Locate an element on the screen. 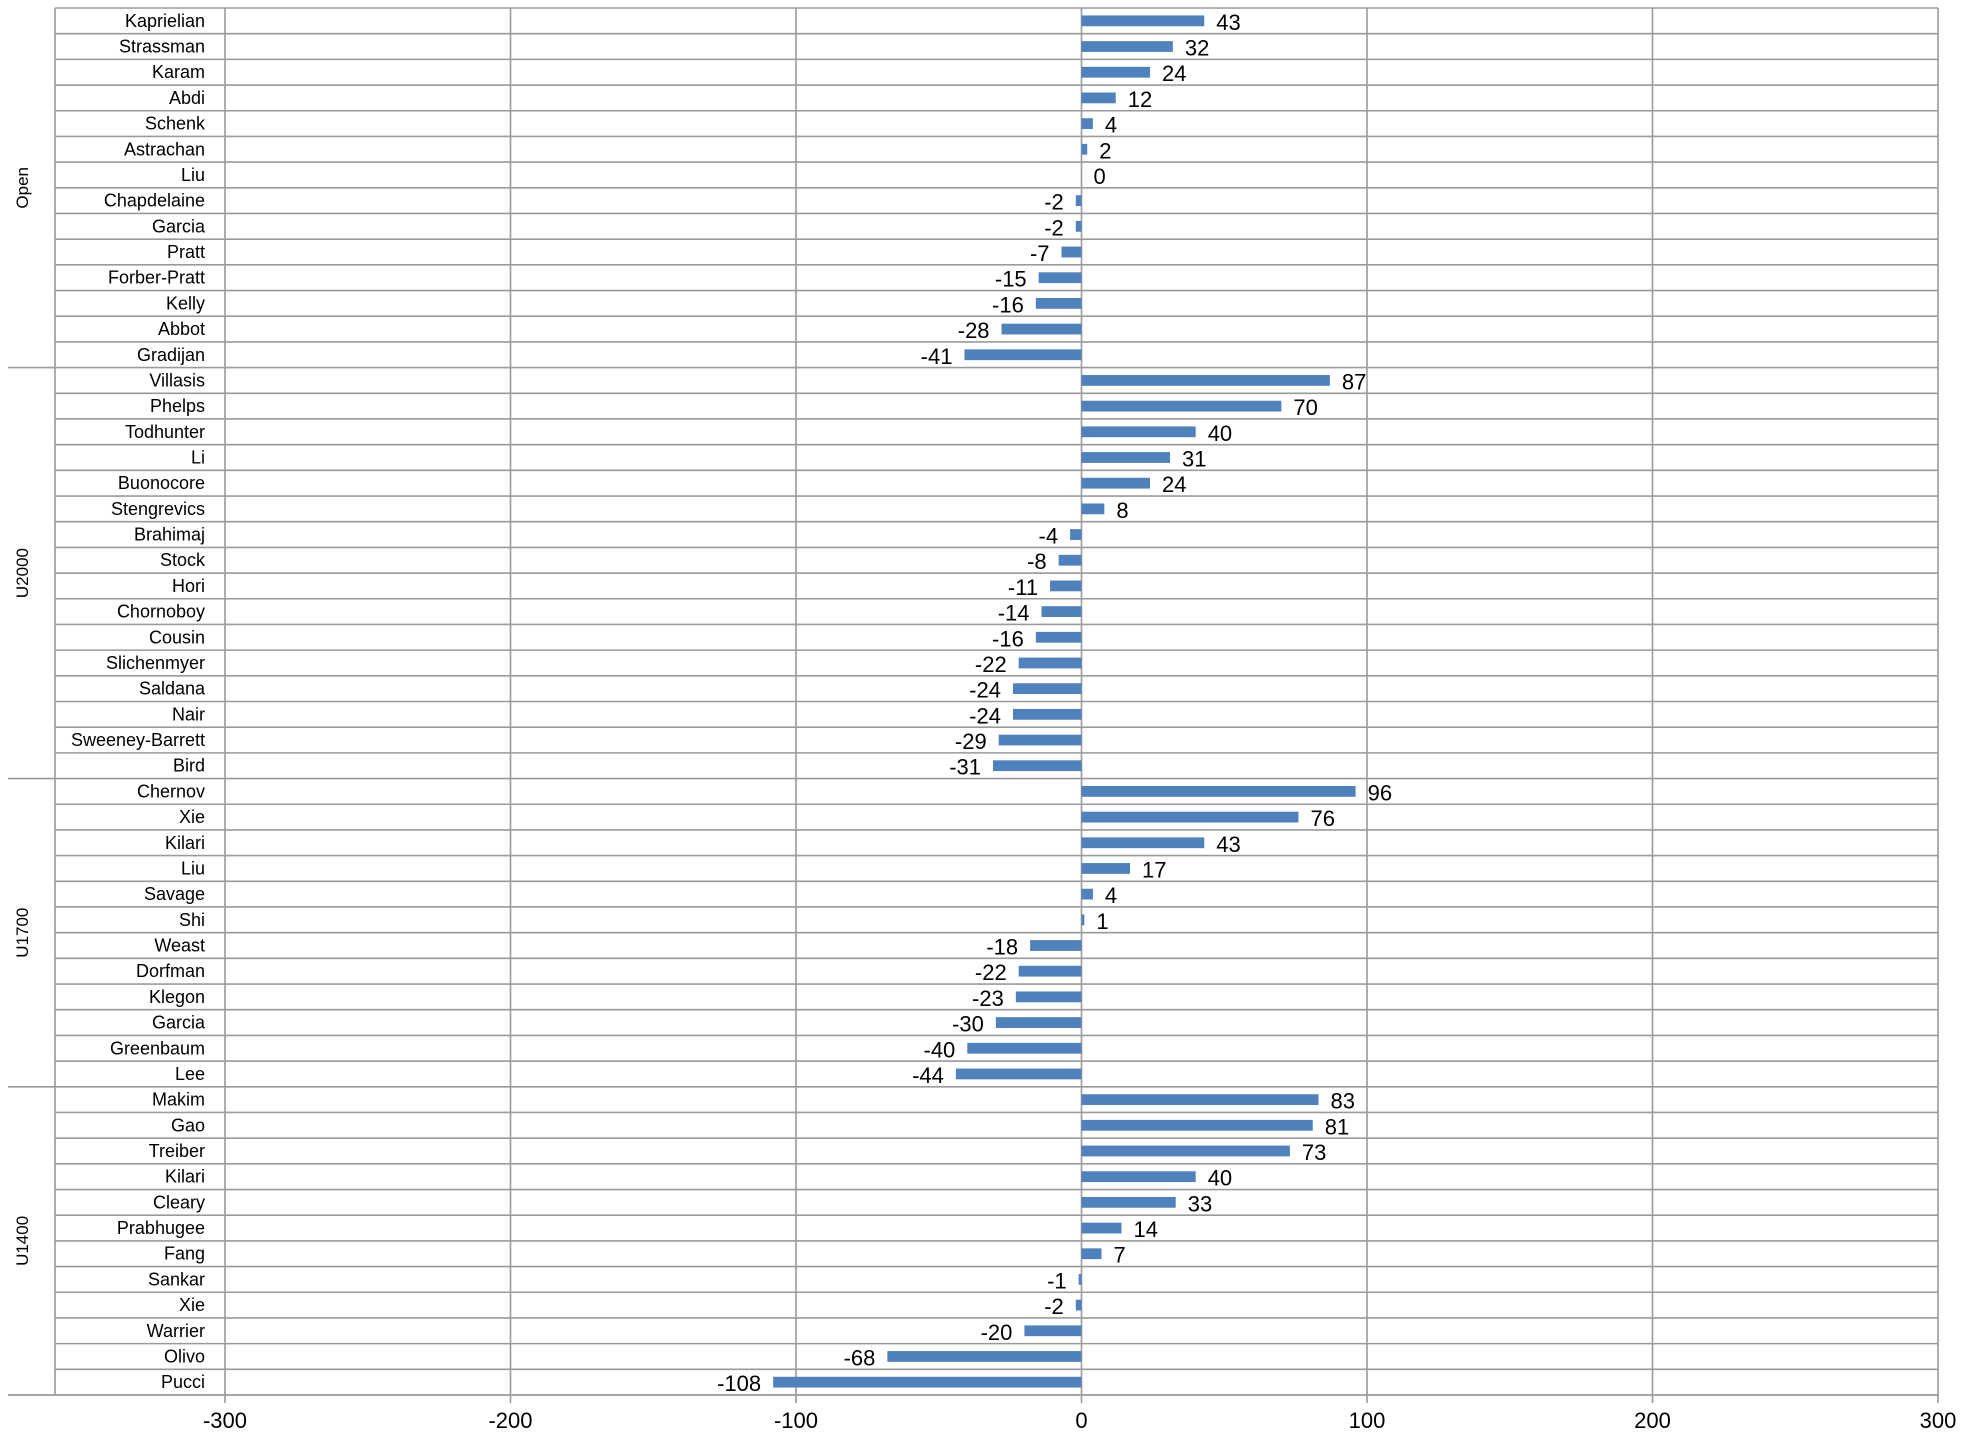 This screenshot has width=1961, height=1441. data-label: 70 is located at coordinates (1305, 407).